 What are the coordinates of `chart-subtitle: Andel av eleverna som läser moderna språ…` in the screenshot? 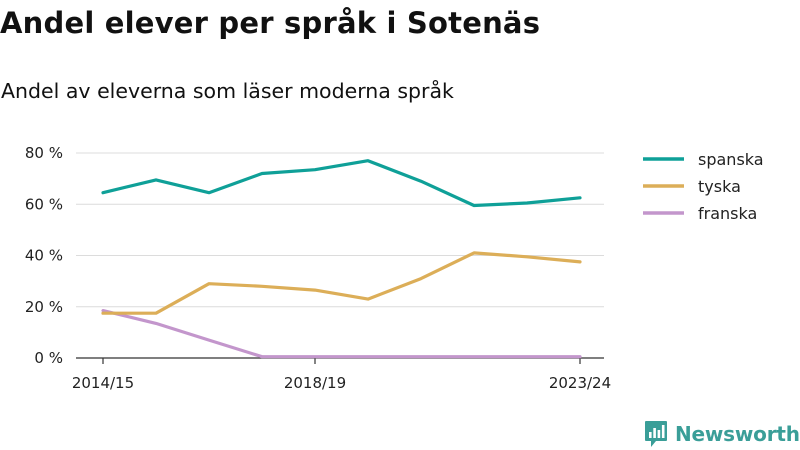 It's located at (227, 91).